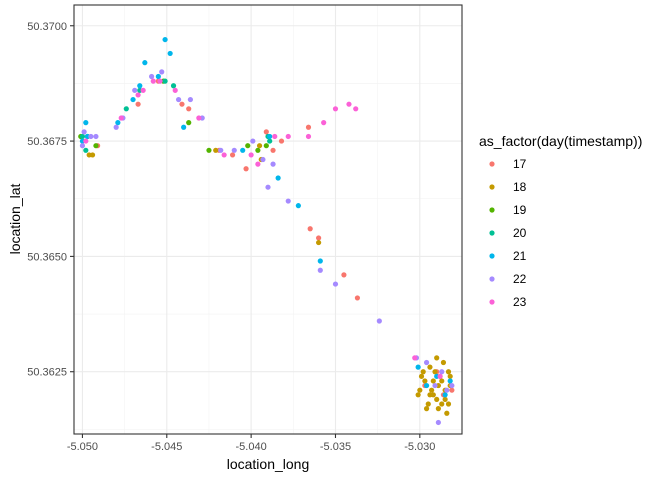 The image size is (672, 485). I want to click on legend-label-20: 20, so click(520, 233).